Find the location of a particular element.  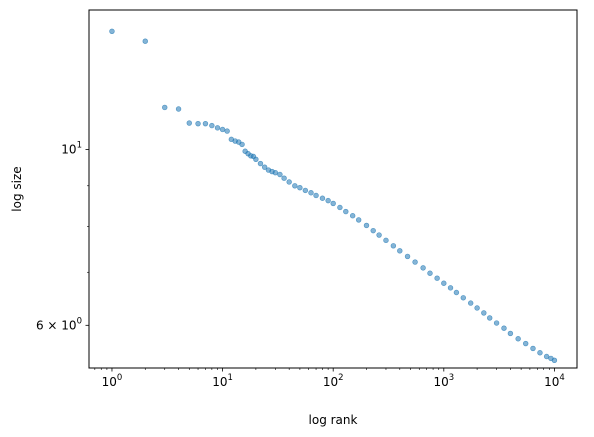

y-tick-label: 101 is located at coordinates (71, 149).